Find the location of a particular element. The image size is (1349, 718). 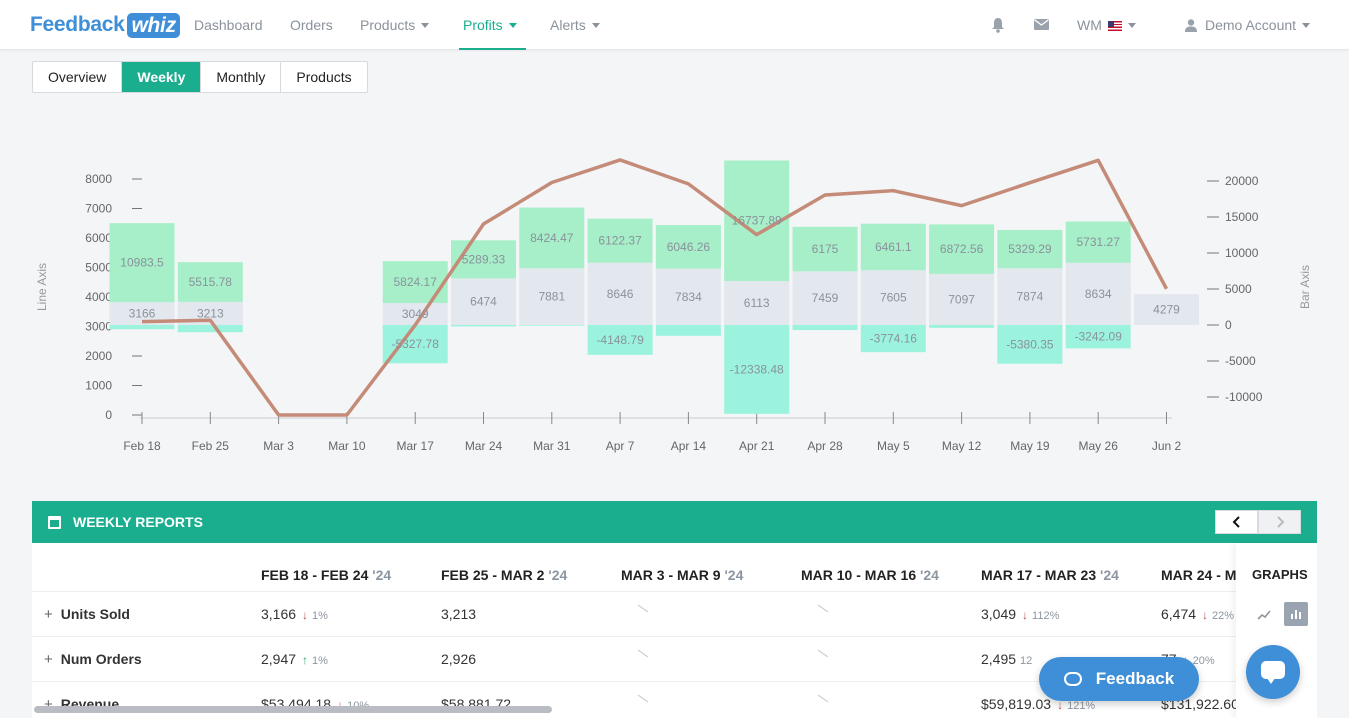

x-axis-tick-label: May 12 is located at coordinates (962, 446).